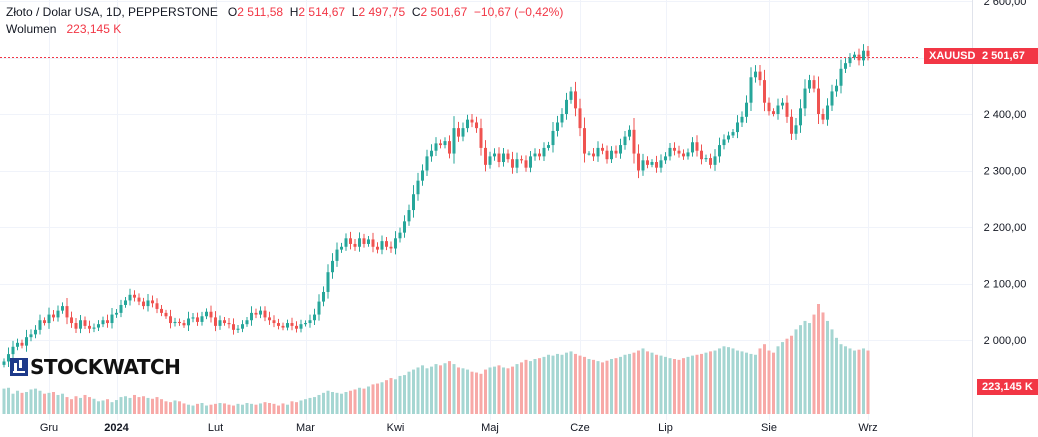 This screenshot has width=1038, height=437. I want to click on x-tick-label: Lut, so click(215, 428).